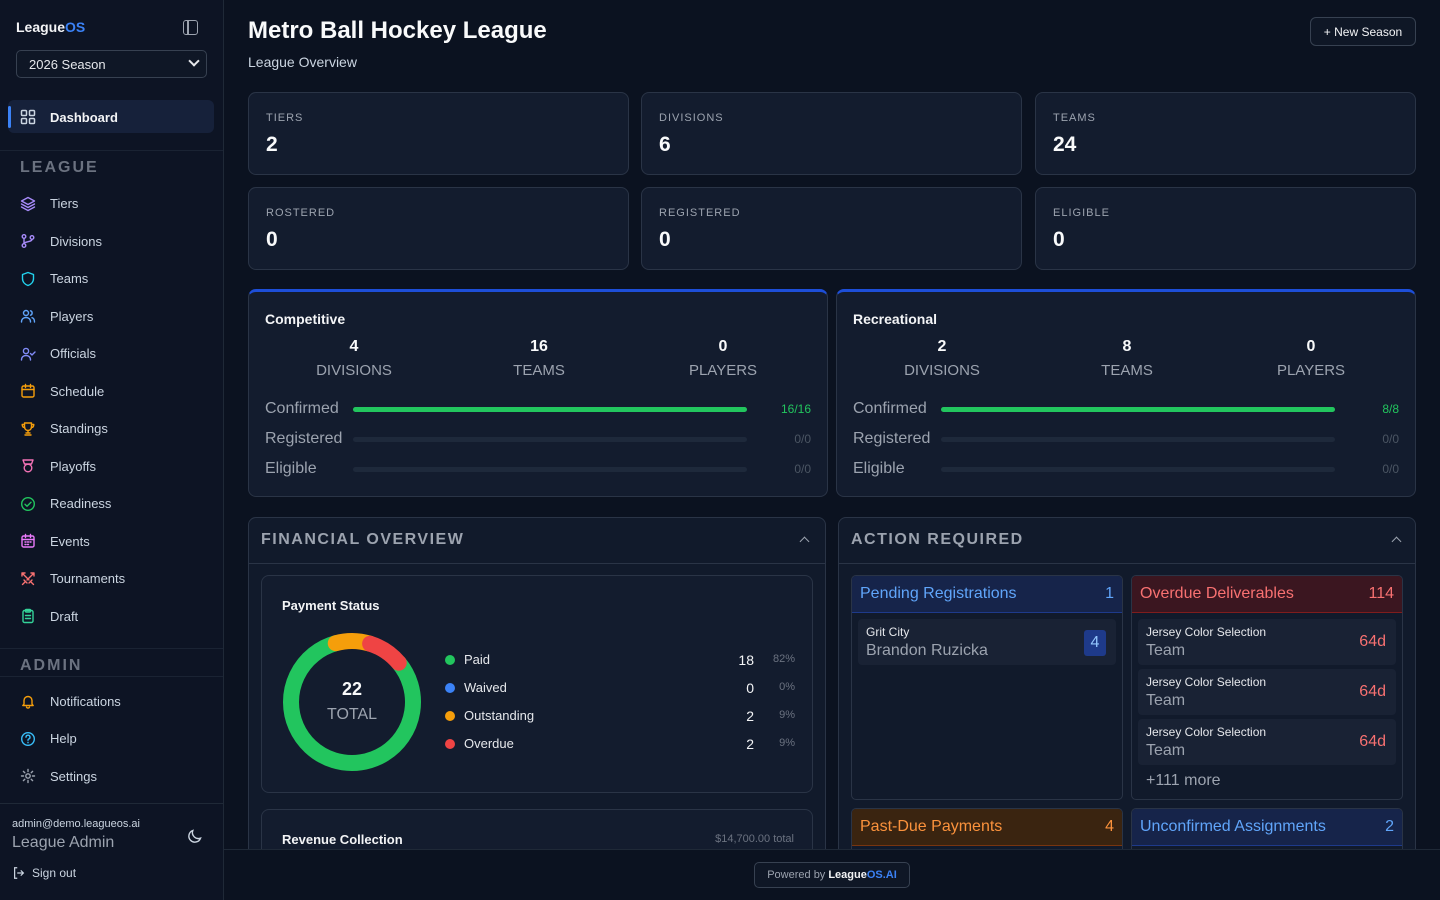 This screenshot has height=900, width=1440. What do you see at coordinates (49, 204) in the screenshot?
I see `sidebar-item-tiers: Tiers` at bounding box center [49, 204].